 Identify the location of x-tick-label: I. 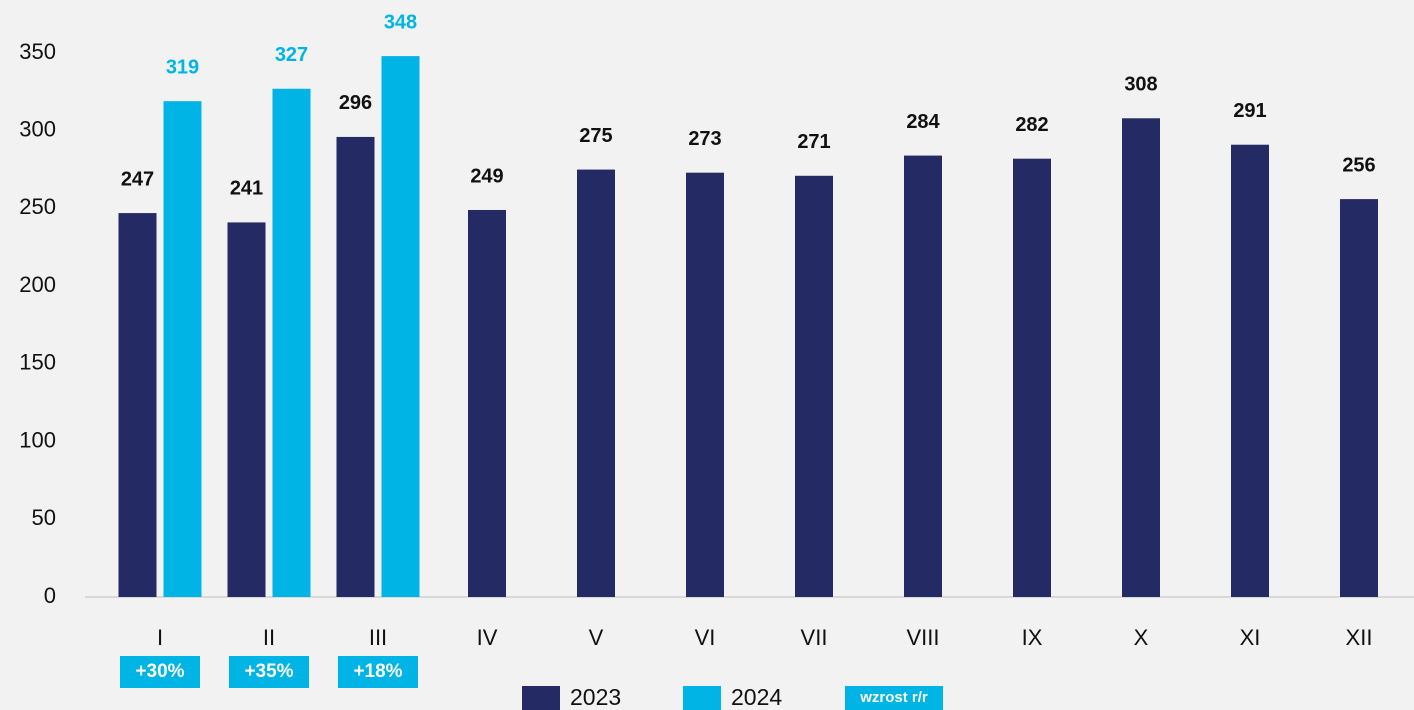
(160, 637).